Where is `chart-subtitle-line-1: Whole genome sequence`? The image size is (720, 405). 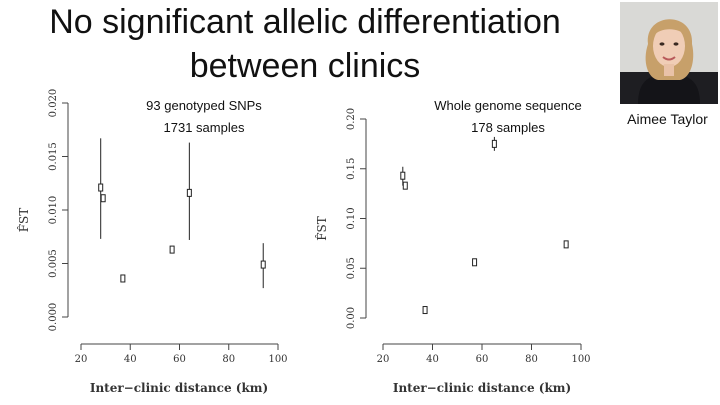 chart-subtitle-line-1: Whole genome sequence is located at coordinates (507, 105).